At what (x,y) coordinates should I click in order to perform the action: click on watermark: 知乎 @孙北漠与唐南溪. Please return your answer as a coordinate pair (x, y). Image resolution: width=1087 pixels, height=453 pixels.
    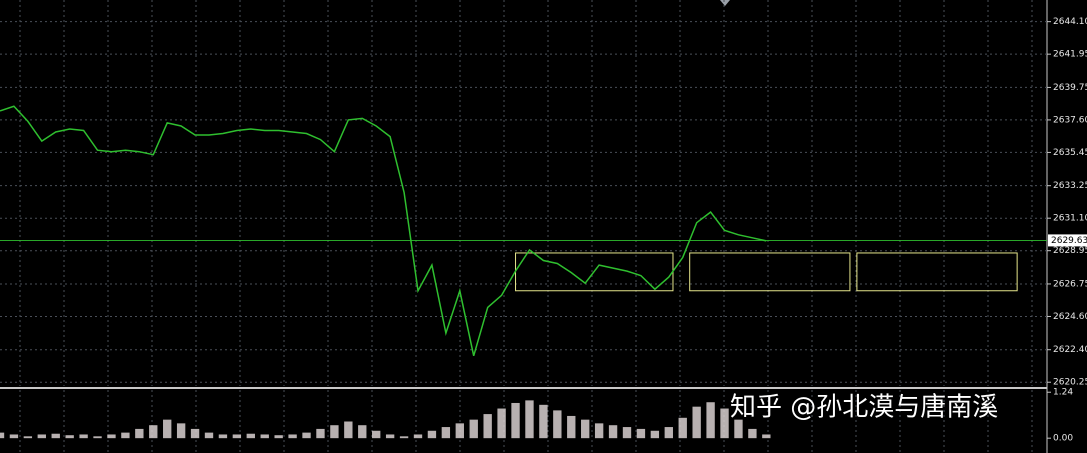
    Looking at the image, I should click on (864, 408).